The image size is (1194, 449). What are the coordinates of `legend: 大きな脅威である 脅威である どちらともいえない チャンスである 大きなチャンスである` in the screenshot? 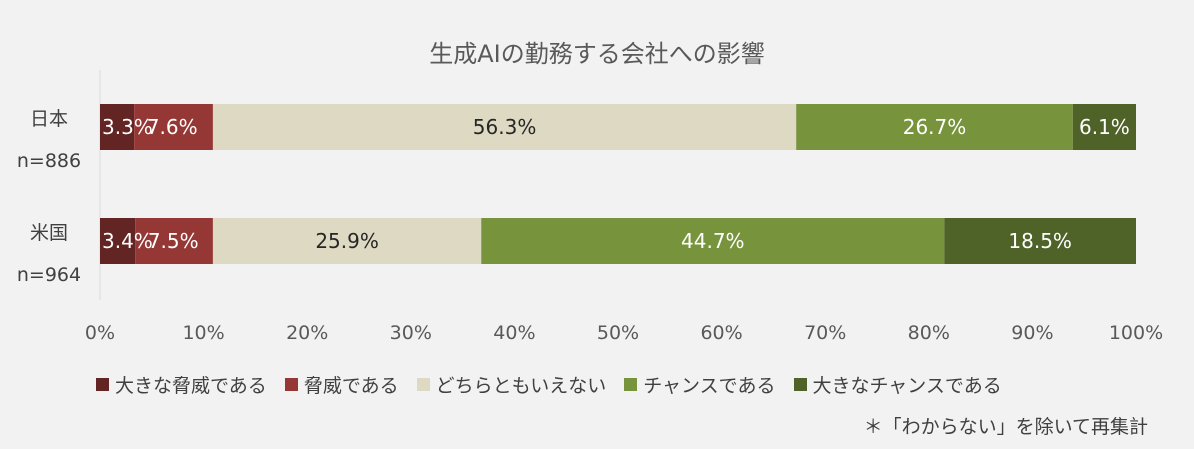 It's located at (549, 384).